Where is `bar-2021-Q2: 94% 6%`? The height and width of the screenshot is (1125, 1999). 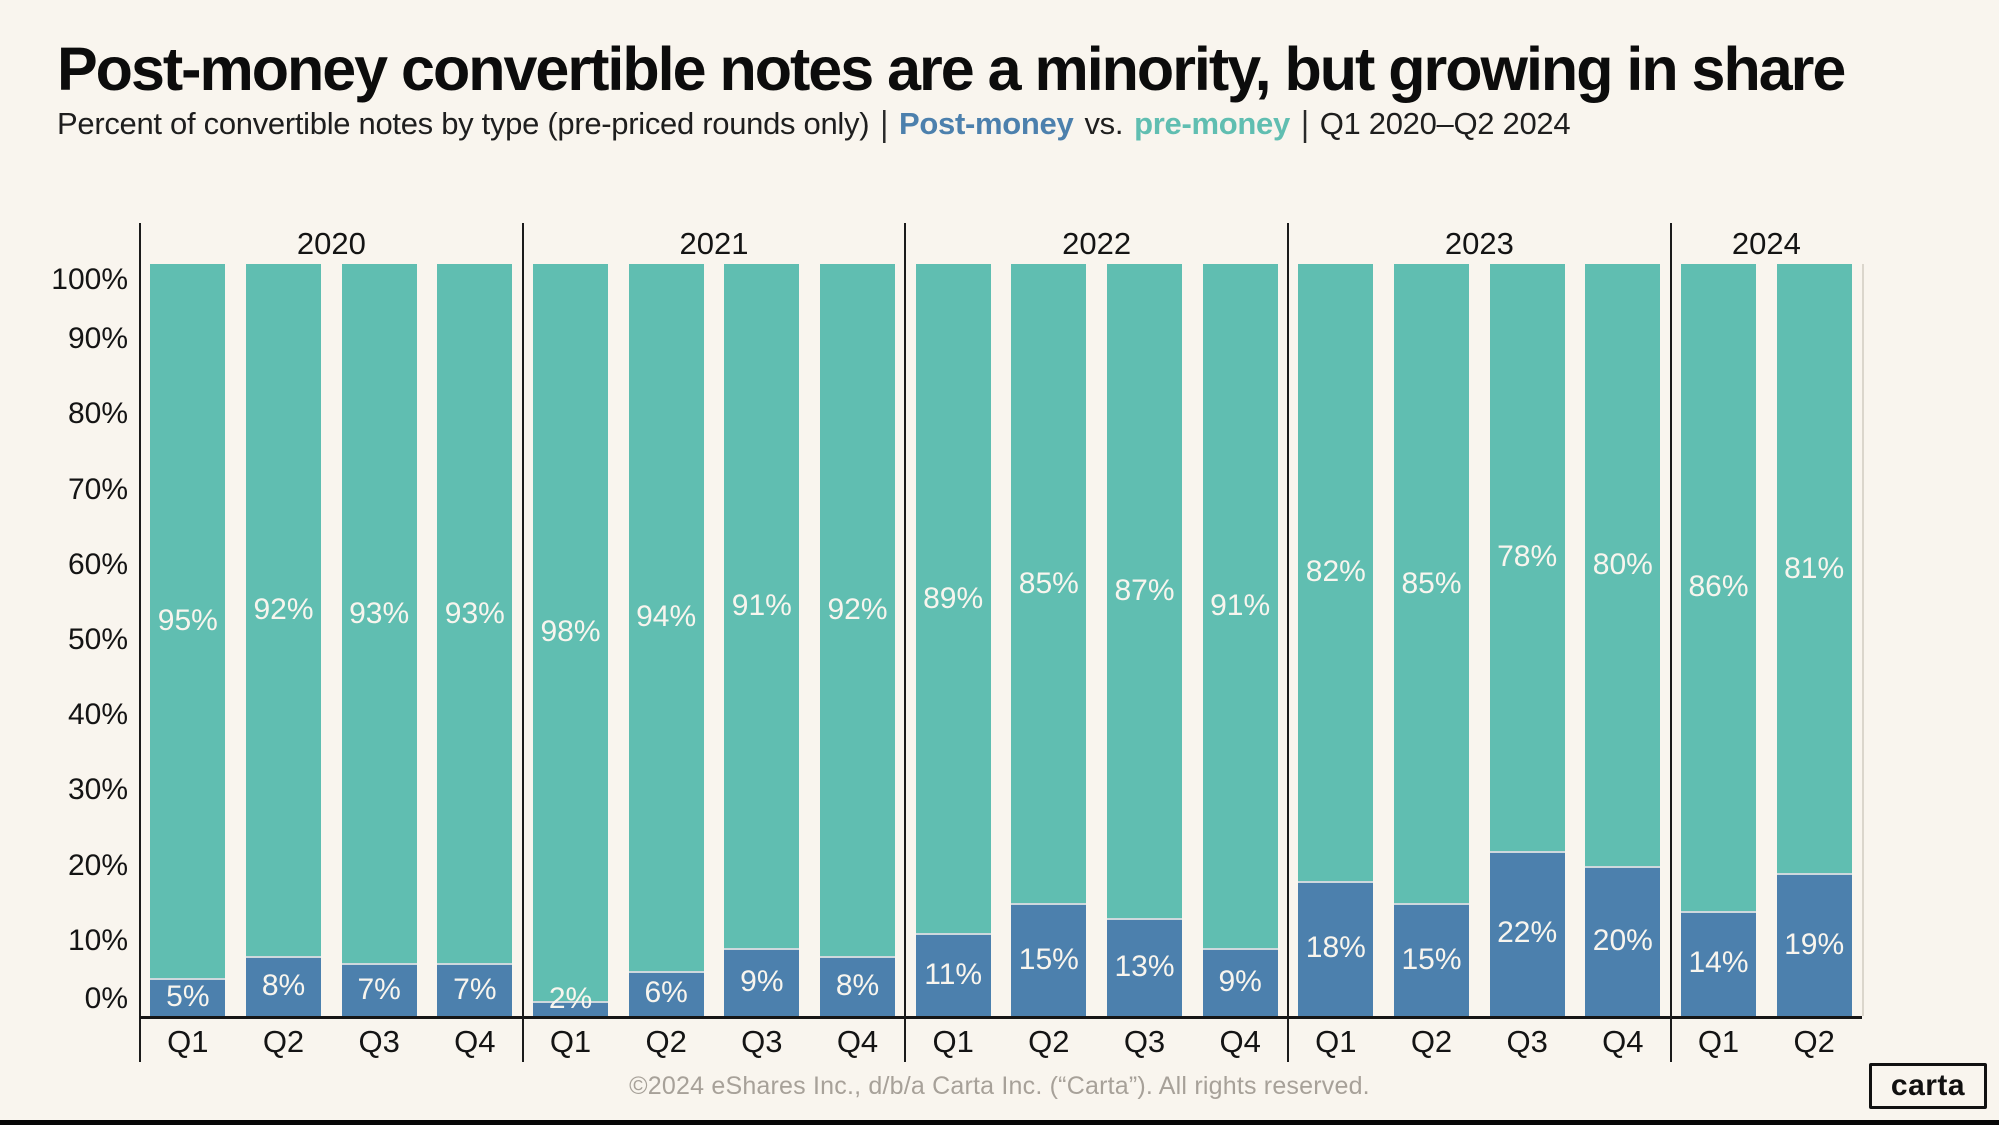 bar-2021-Q2: 94% 6% is located at coordinates (666, 640).